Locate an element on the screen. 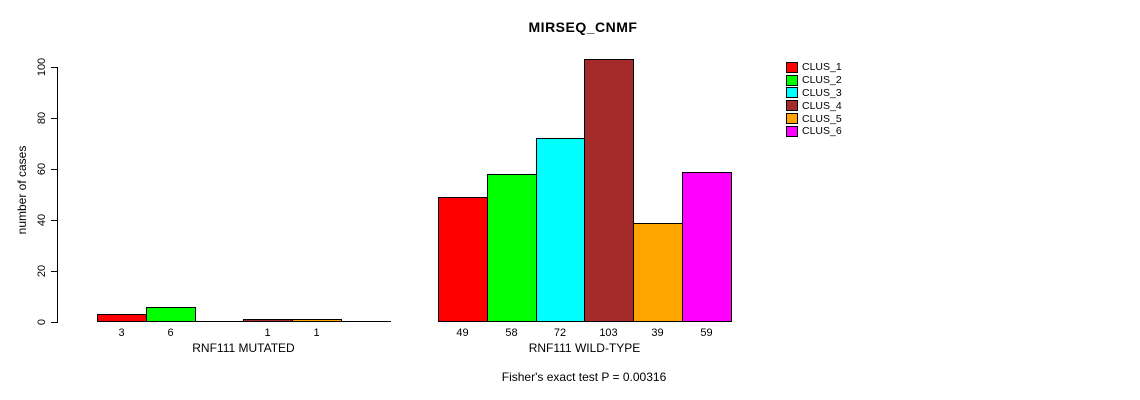 The height and width of the screenshot is (400, 1140). legend: CLUS_1 CLUS_2 CLUS_3 CLUS_4 CLUS_5 CLUS_6 is located at coordinates (814, 99).